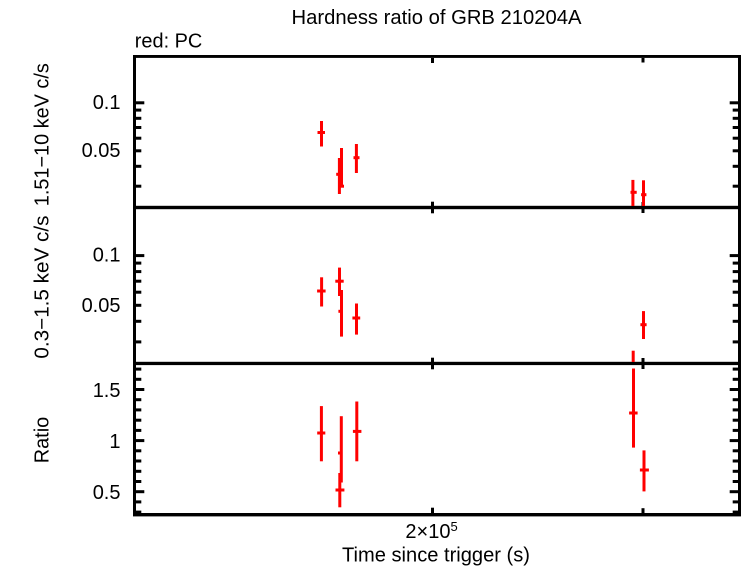 Image resolution: width=742 pixels, height=566 pixels. Describe the element at coordinates (114, 442) in the screenshot. I see `svg-text: 1` at that location.